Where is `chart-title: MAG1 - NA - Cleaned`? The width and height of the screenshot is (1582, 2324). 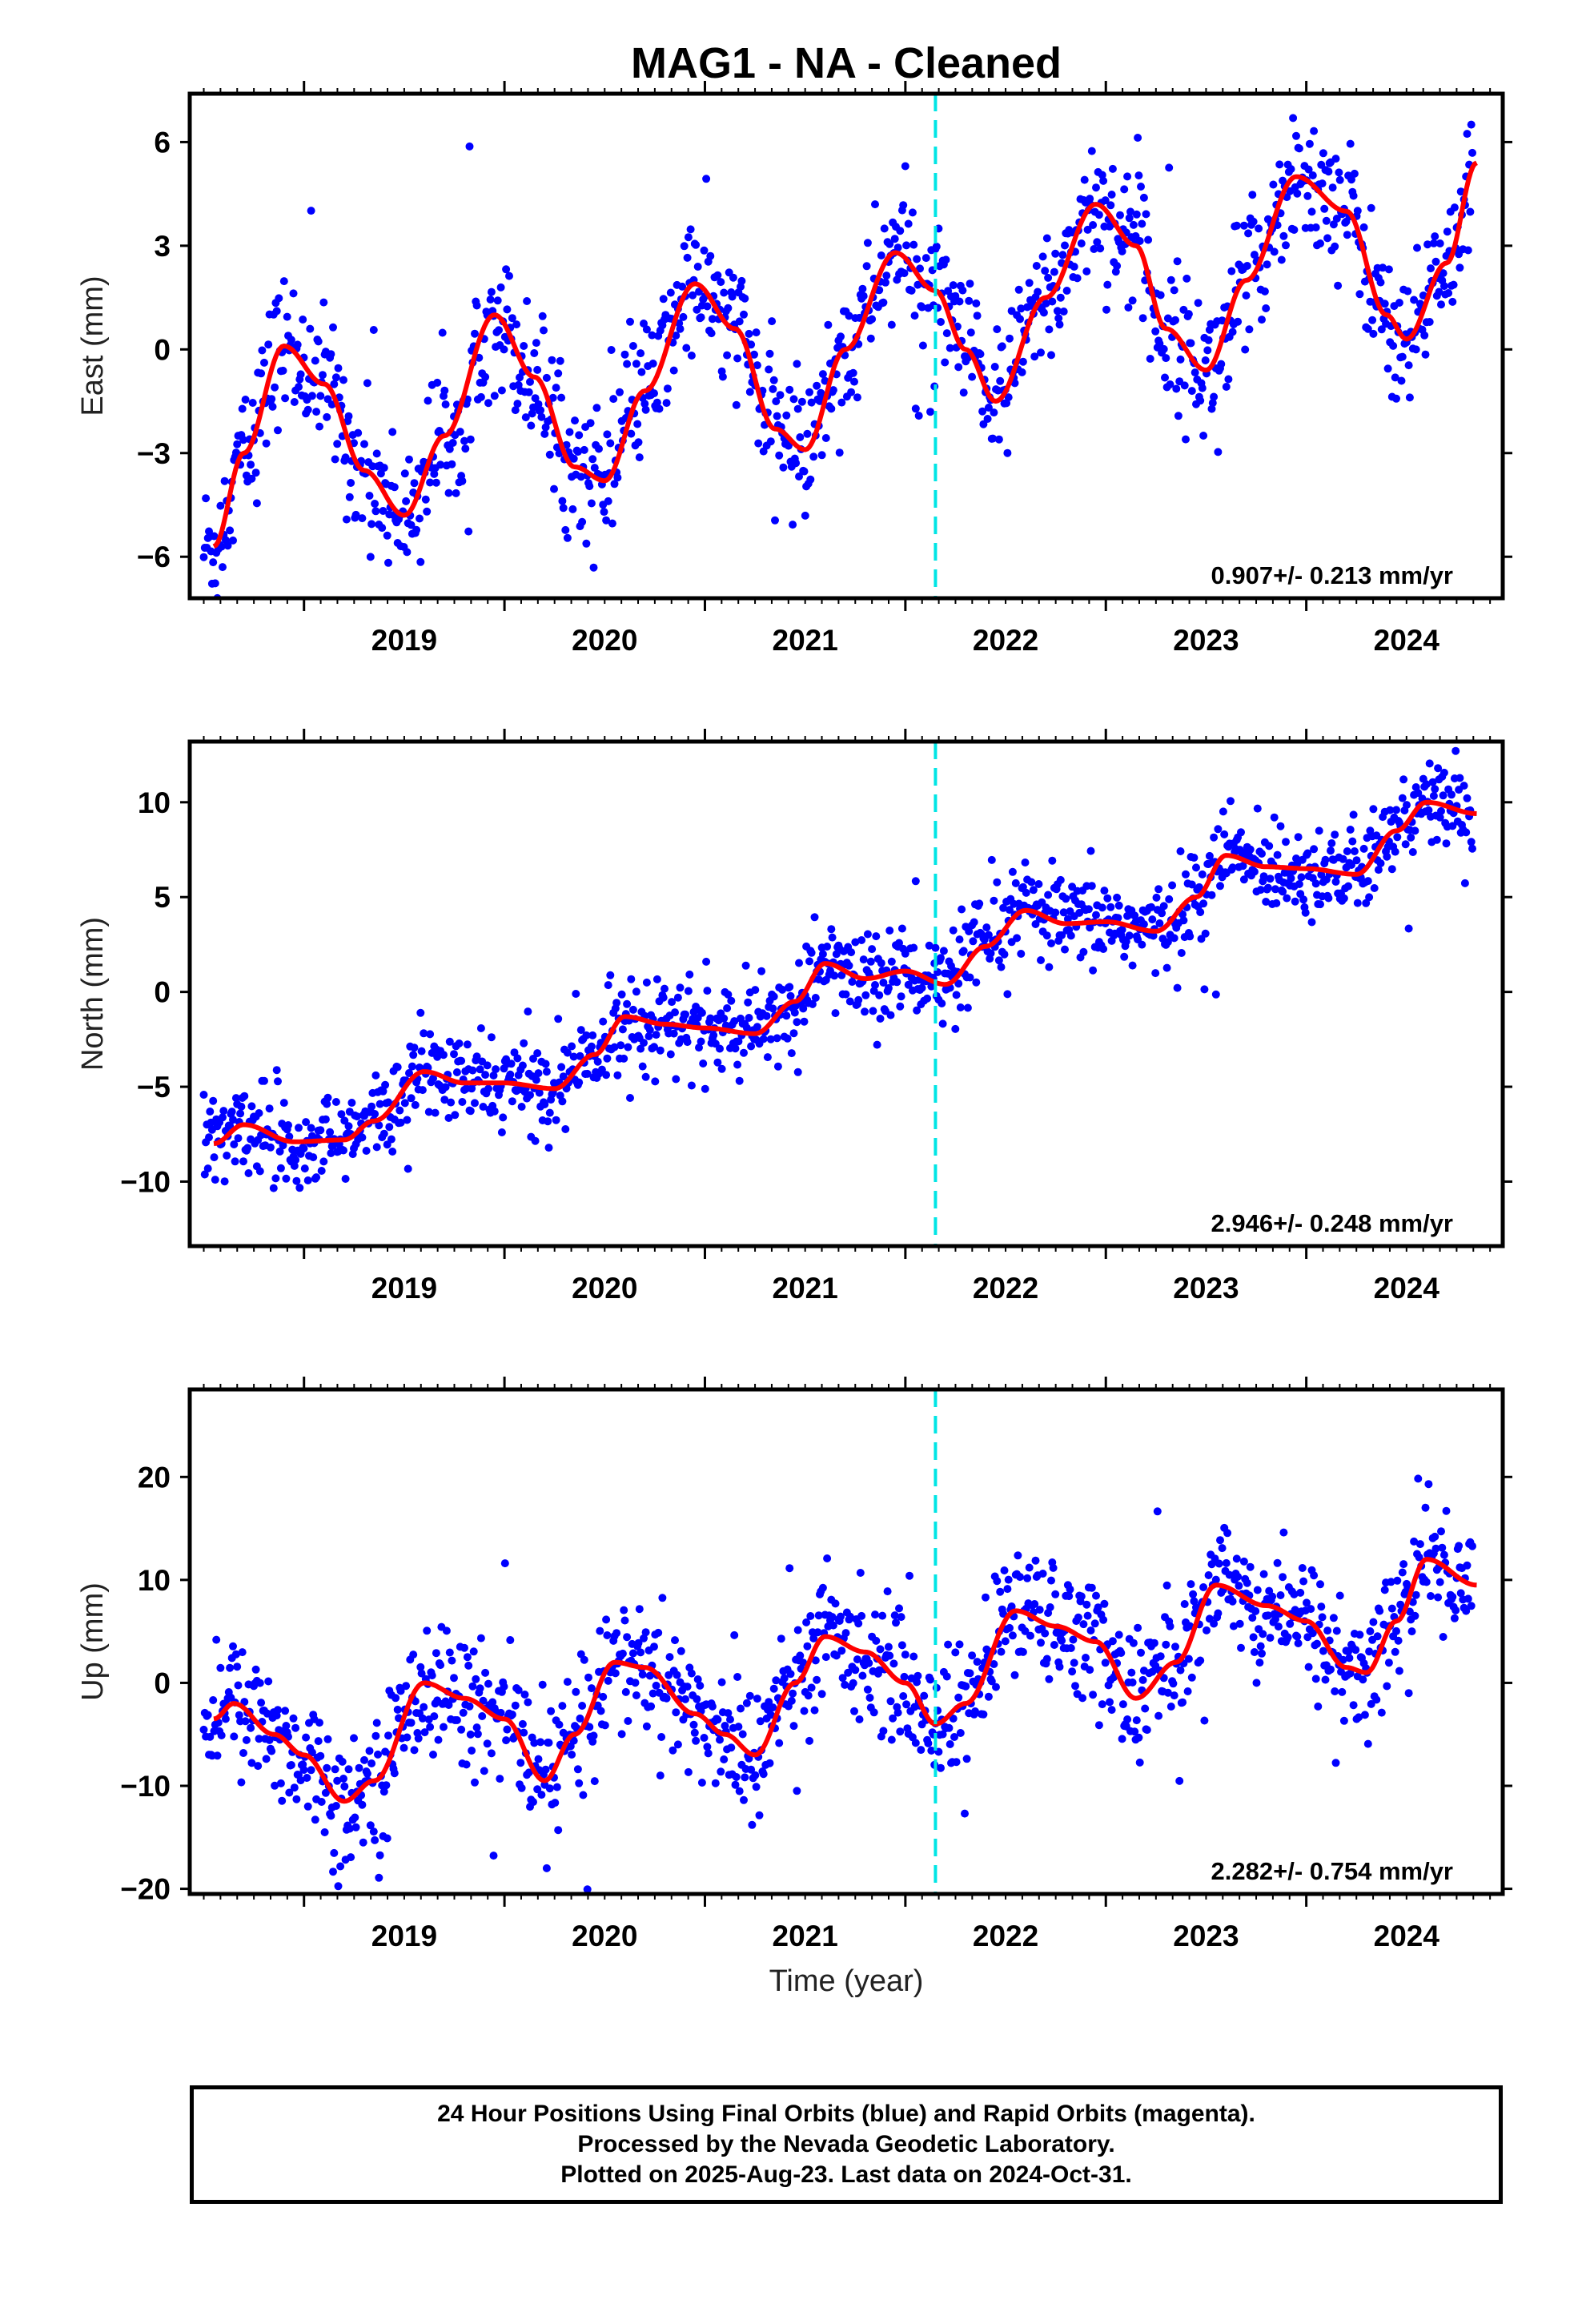
chart-title: MAG1 - NA - Cleaned is located at coordinates (847, 63).